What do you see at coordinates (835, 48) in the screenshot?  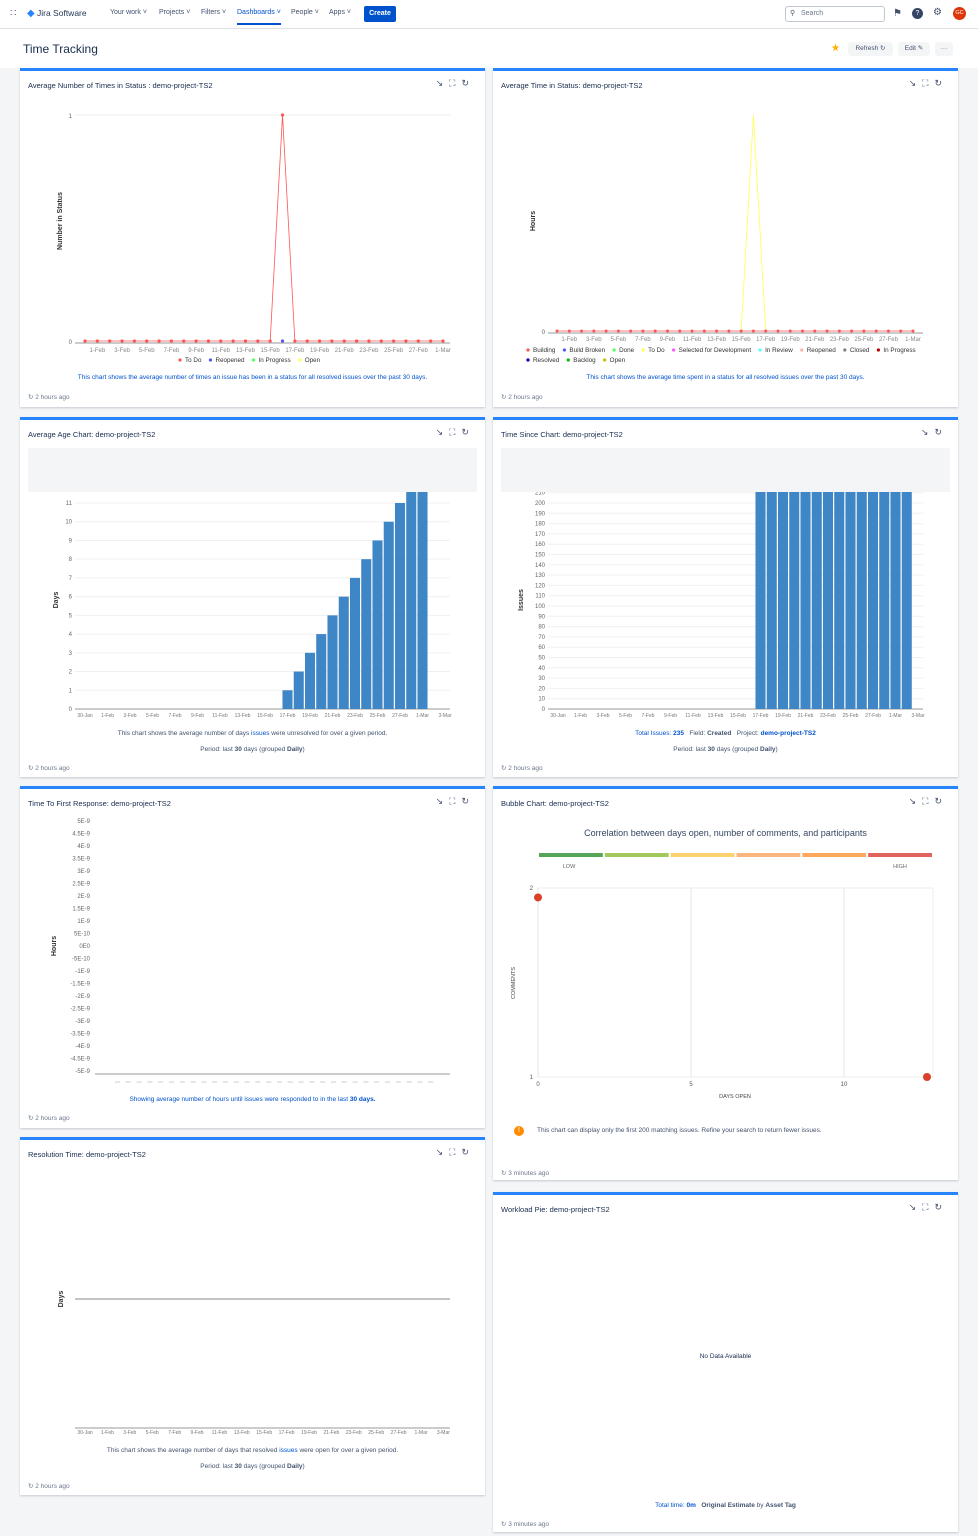 I see `star-icon: ★` at bounding box center [835, 48].